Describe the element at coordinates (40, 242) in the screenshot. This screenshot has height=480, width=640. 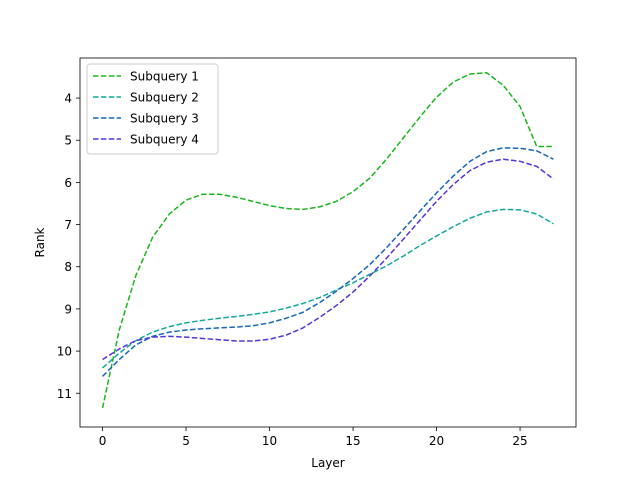
I see `y-axis-label: Rank` at that location.